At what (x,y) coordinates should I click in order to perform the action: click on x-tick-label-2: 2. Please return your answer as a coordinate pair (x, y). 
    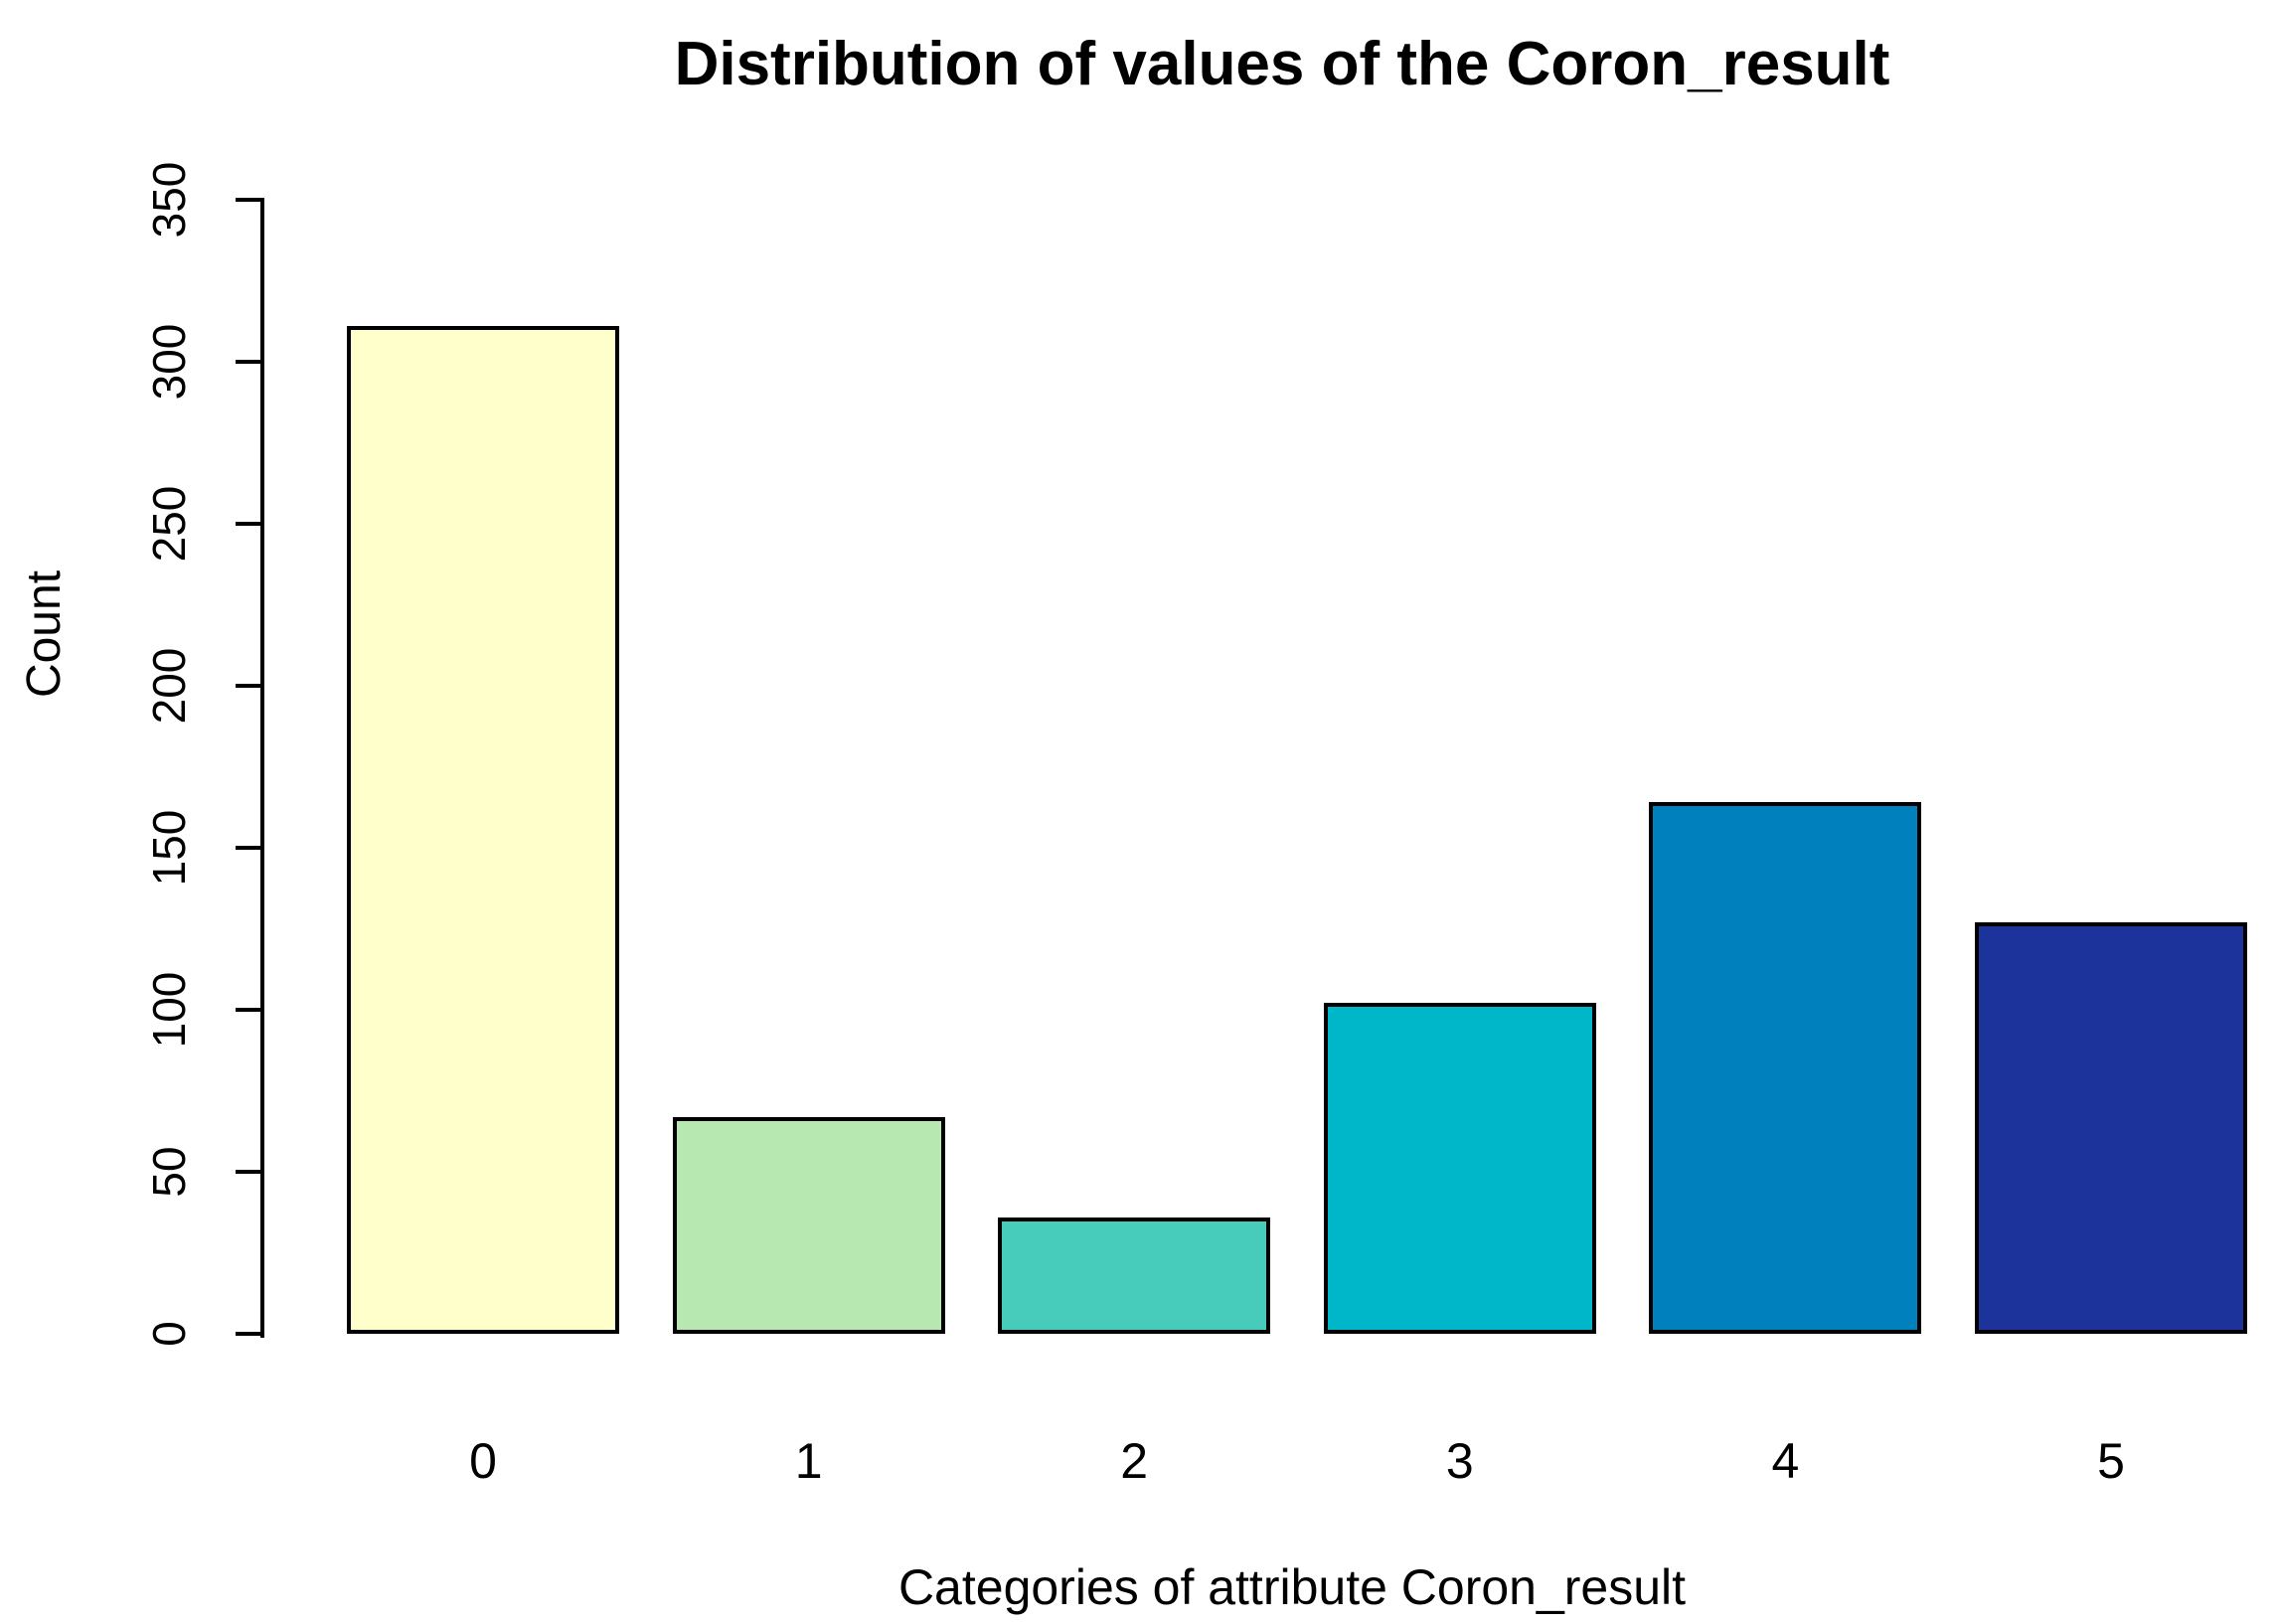
    Looking at the image, I should click on (1134, 1461).